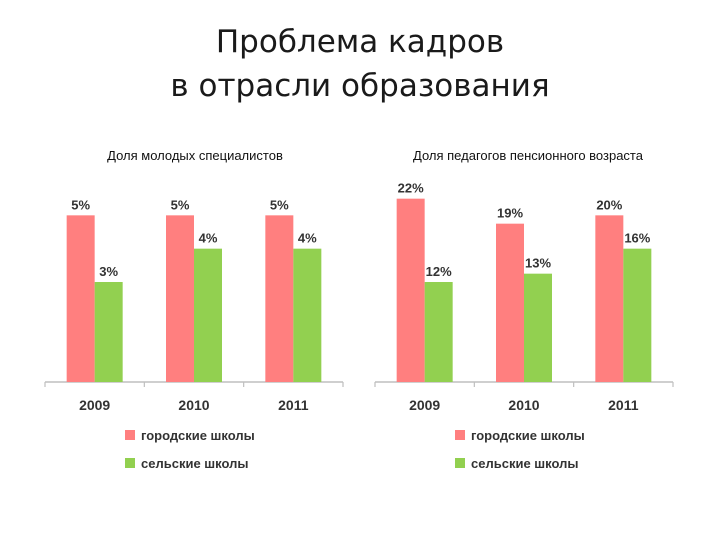 The height and width of the screenshot is (540, 720). Describe the element at coordinates (609, 204) in the screenshot. I see `data-label-2-urban-2011: 20%` at that location.